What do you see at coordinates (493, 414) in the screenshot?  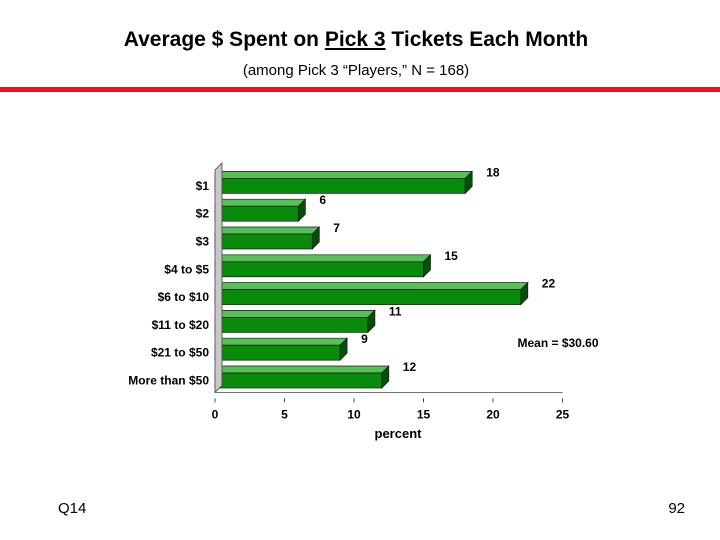 I see `x-tick-label: 20` at bounding box center [493, 414].